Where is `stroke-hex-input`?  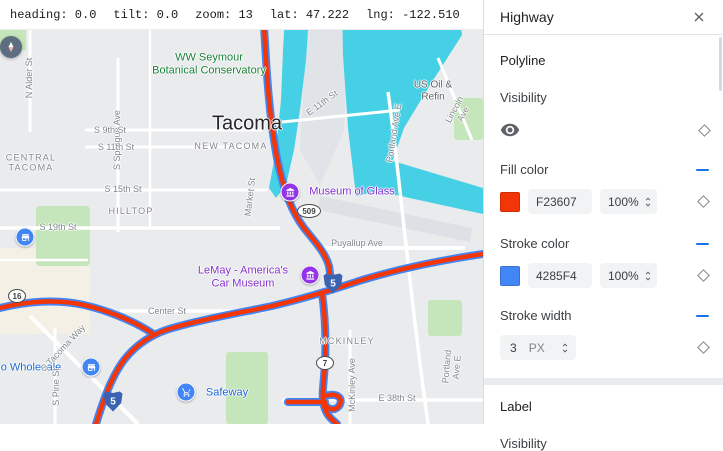
stroke-hex-input is located at coordinates (560, 275).